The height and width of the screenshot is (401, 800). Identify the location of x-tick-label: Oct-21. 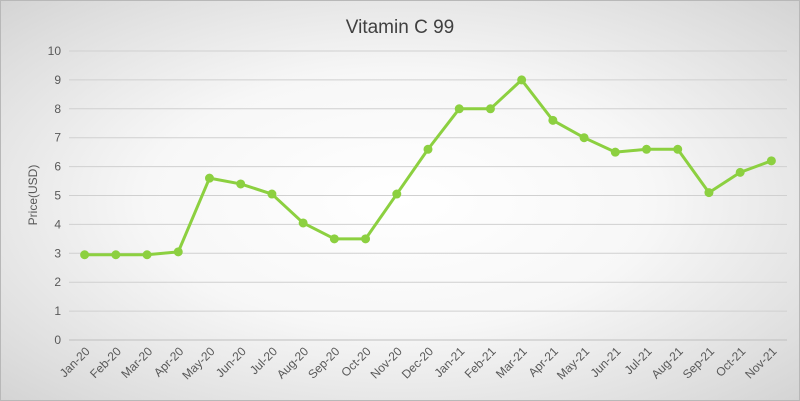
(731, 362).